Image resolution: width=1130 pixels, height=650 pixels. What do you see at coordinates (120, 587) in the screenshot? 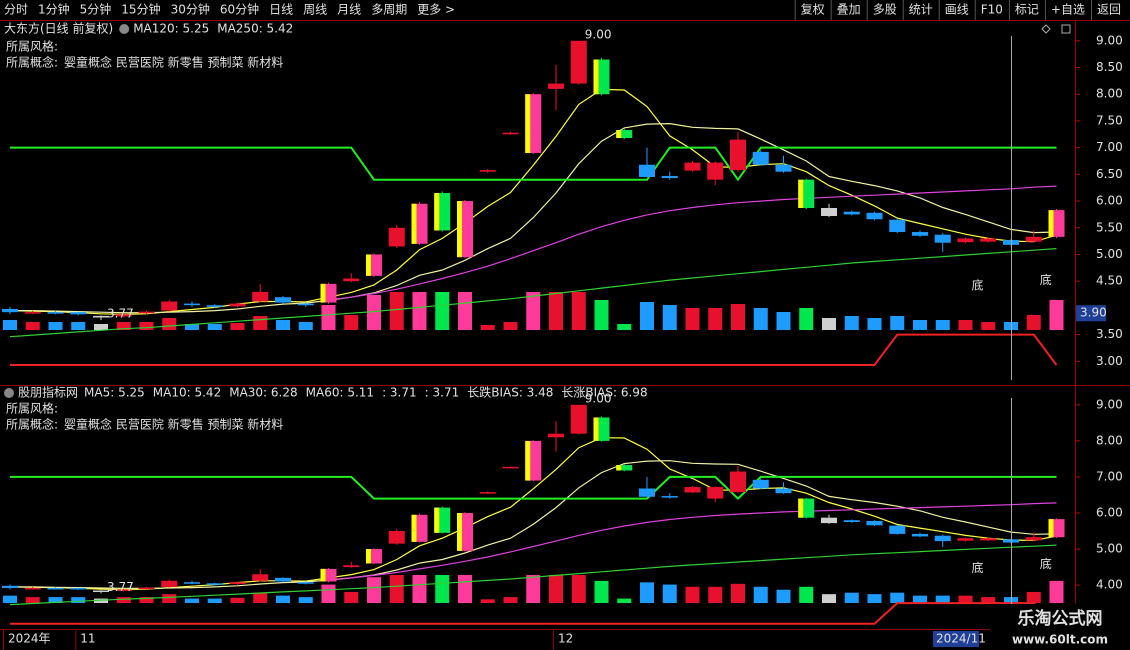
I see `annotation: 3.77` at bounding box center [120, 587].